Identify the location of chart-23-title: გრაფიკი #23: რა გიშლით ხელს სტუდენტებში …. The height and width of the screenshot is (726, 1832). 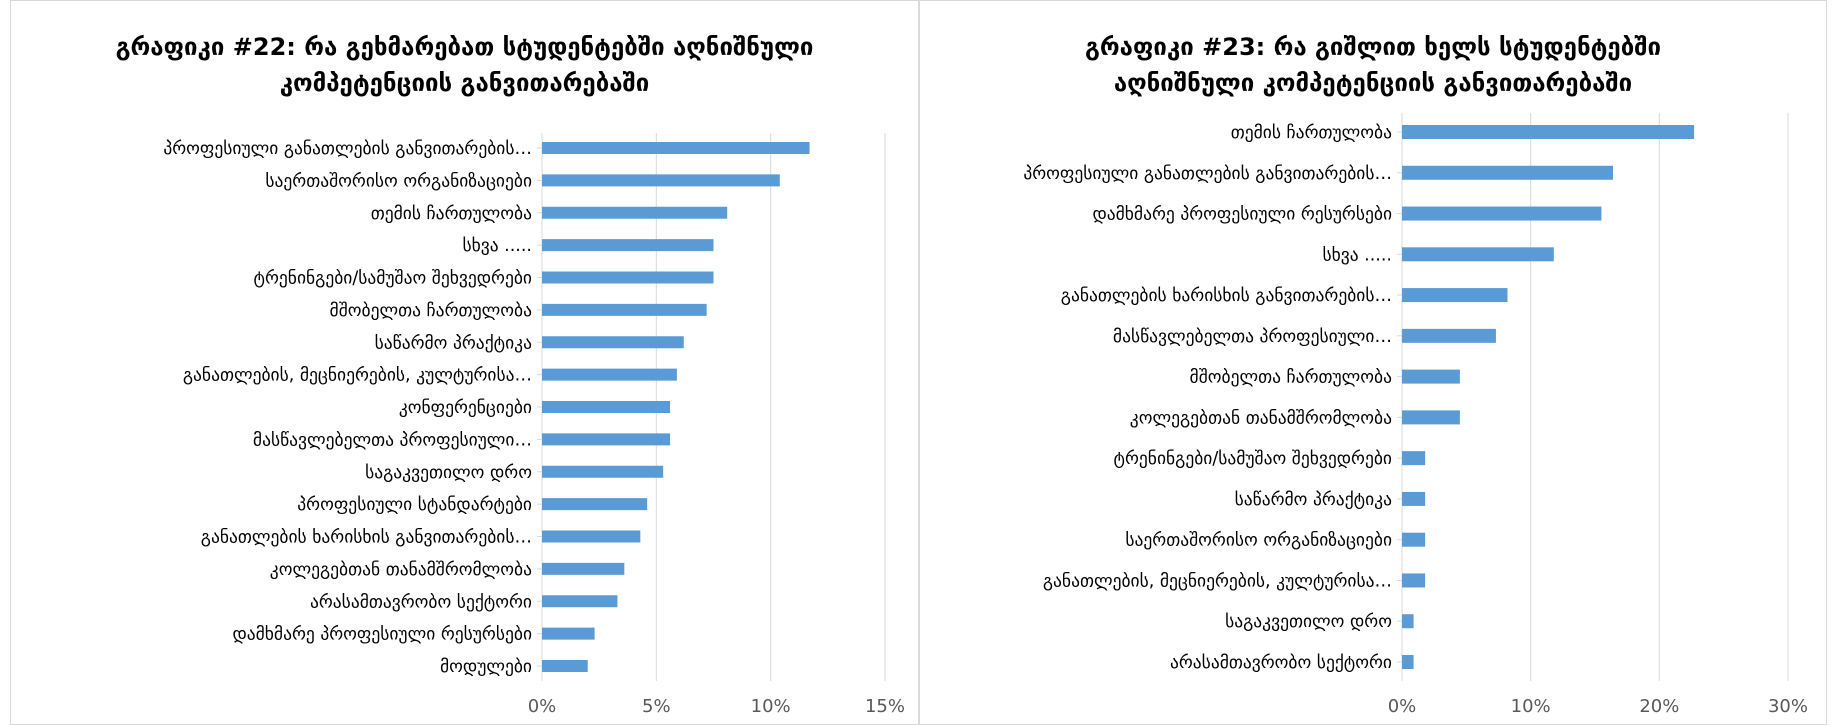
(1373, 65).